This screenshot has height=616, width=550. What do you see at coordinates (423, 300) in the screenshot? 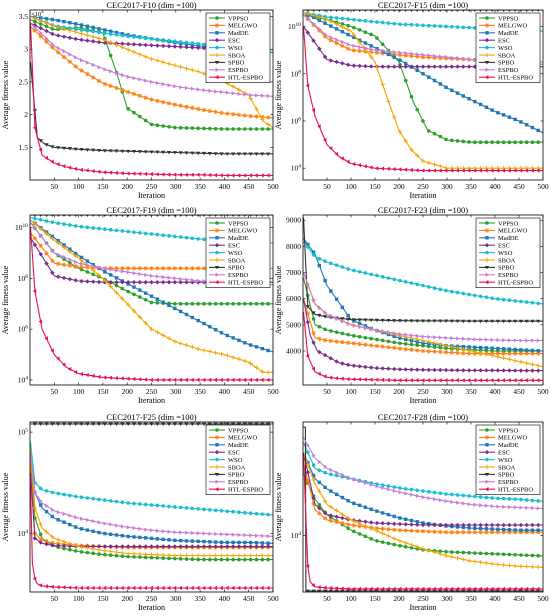
I see `plot-frame` at bounding box center [423, 300].